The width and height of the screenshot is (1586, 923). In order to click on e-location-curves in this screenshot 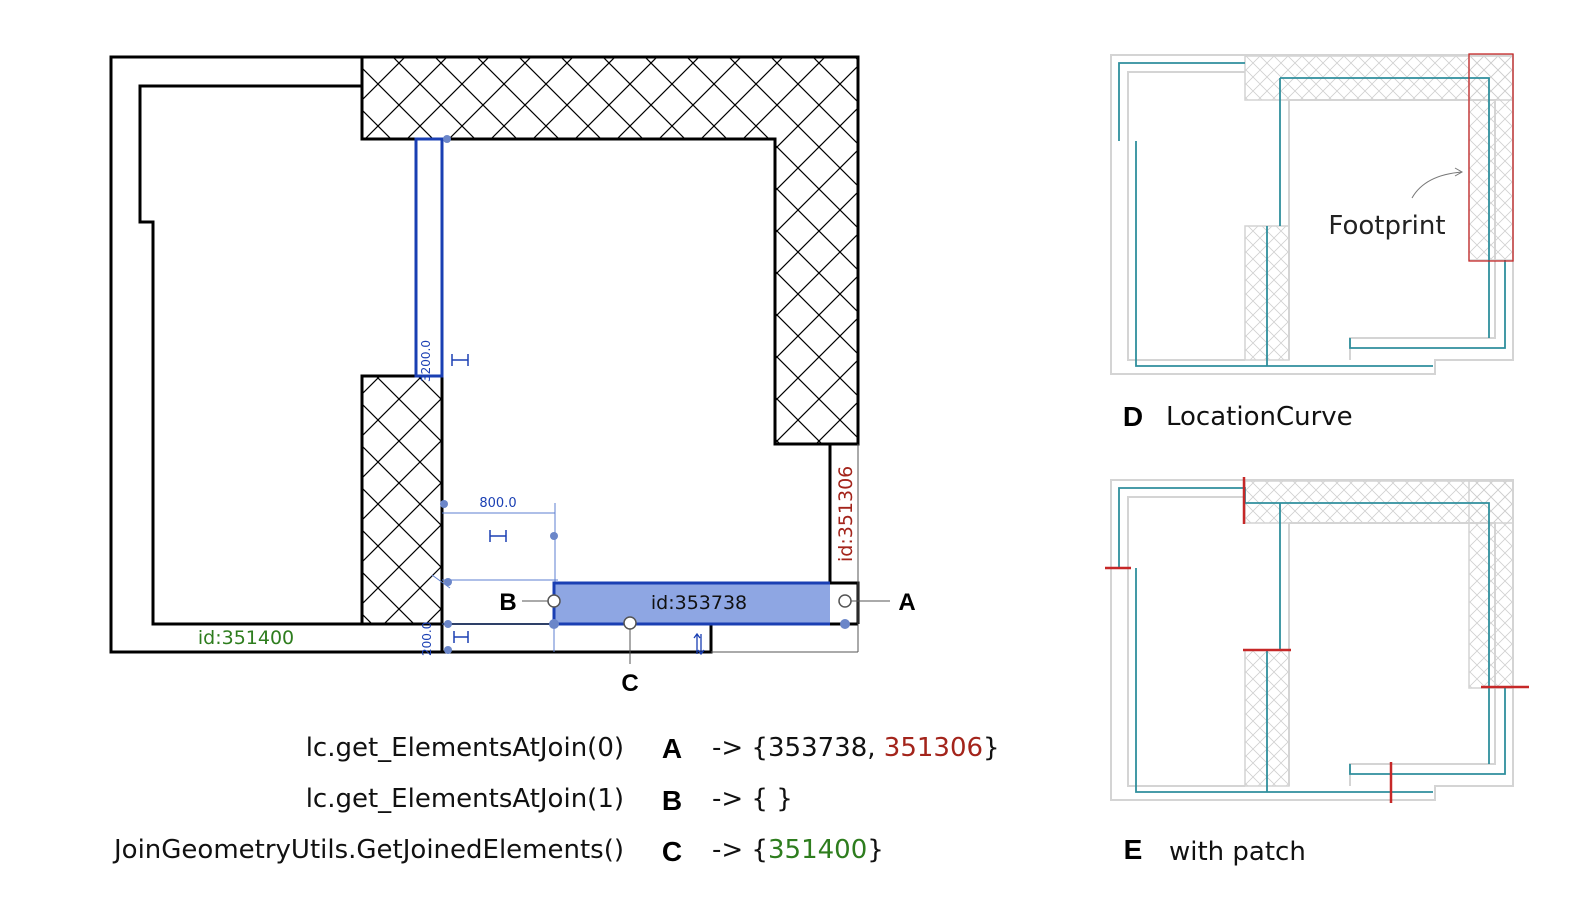, I will do `click(1312, 640)`.